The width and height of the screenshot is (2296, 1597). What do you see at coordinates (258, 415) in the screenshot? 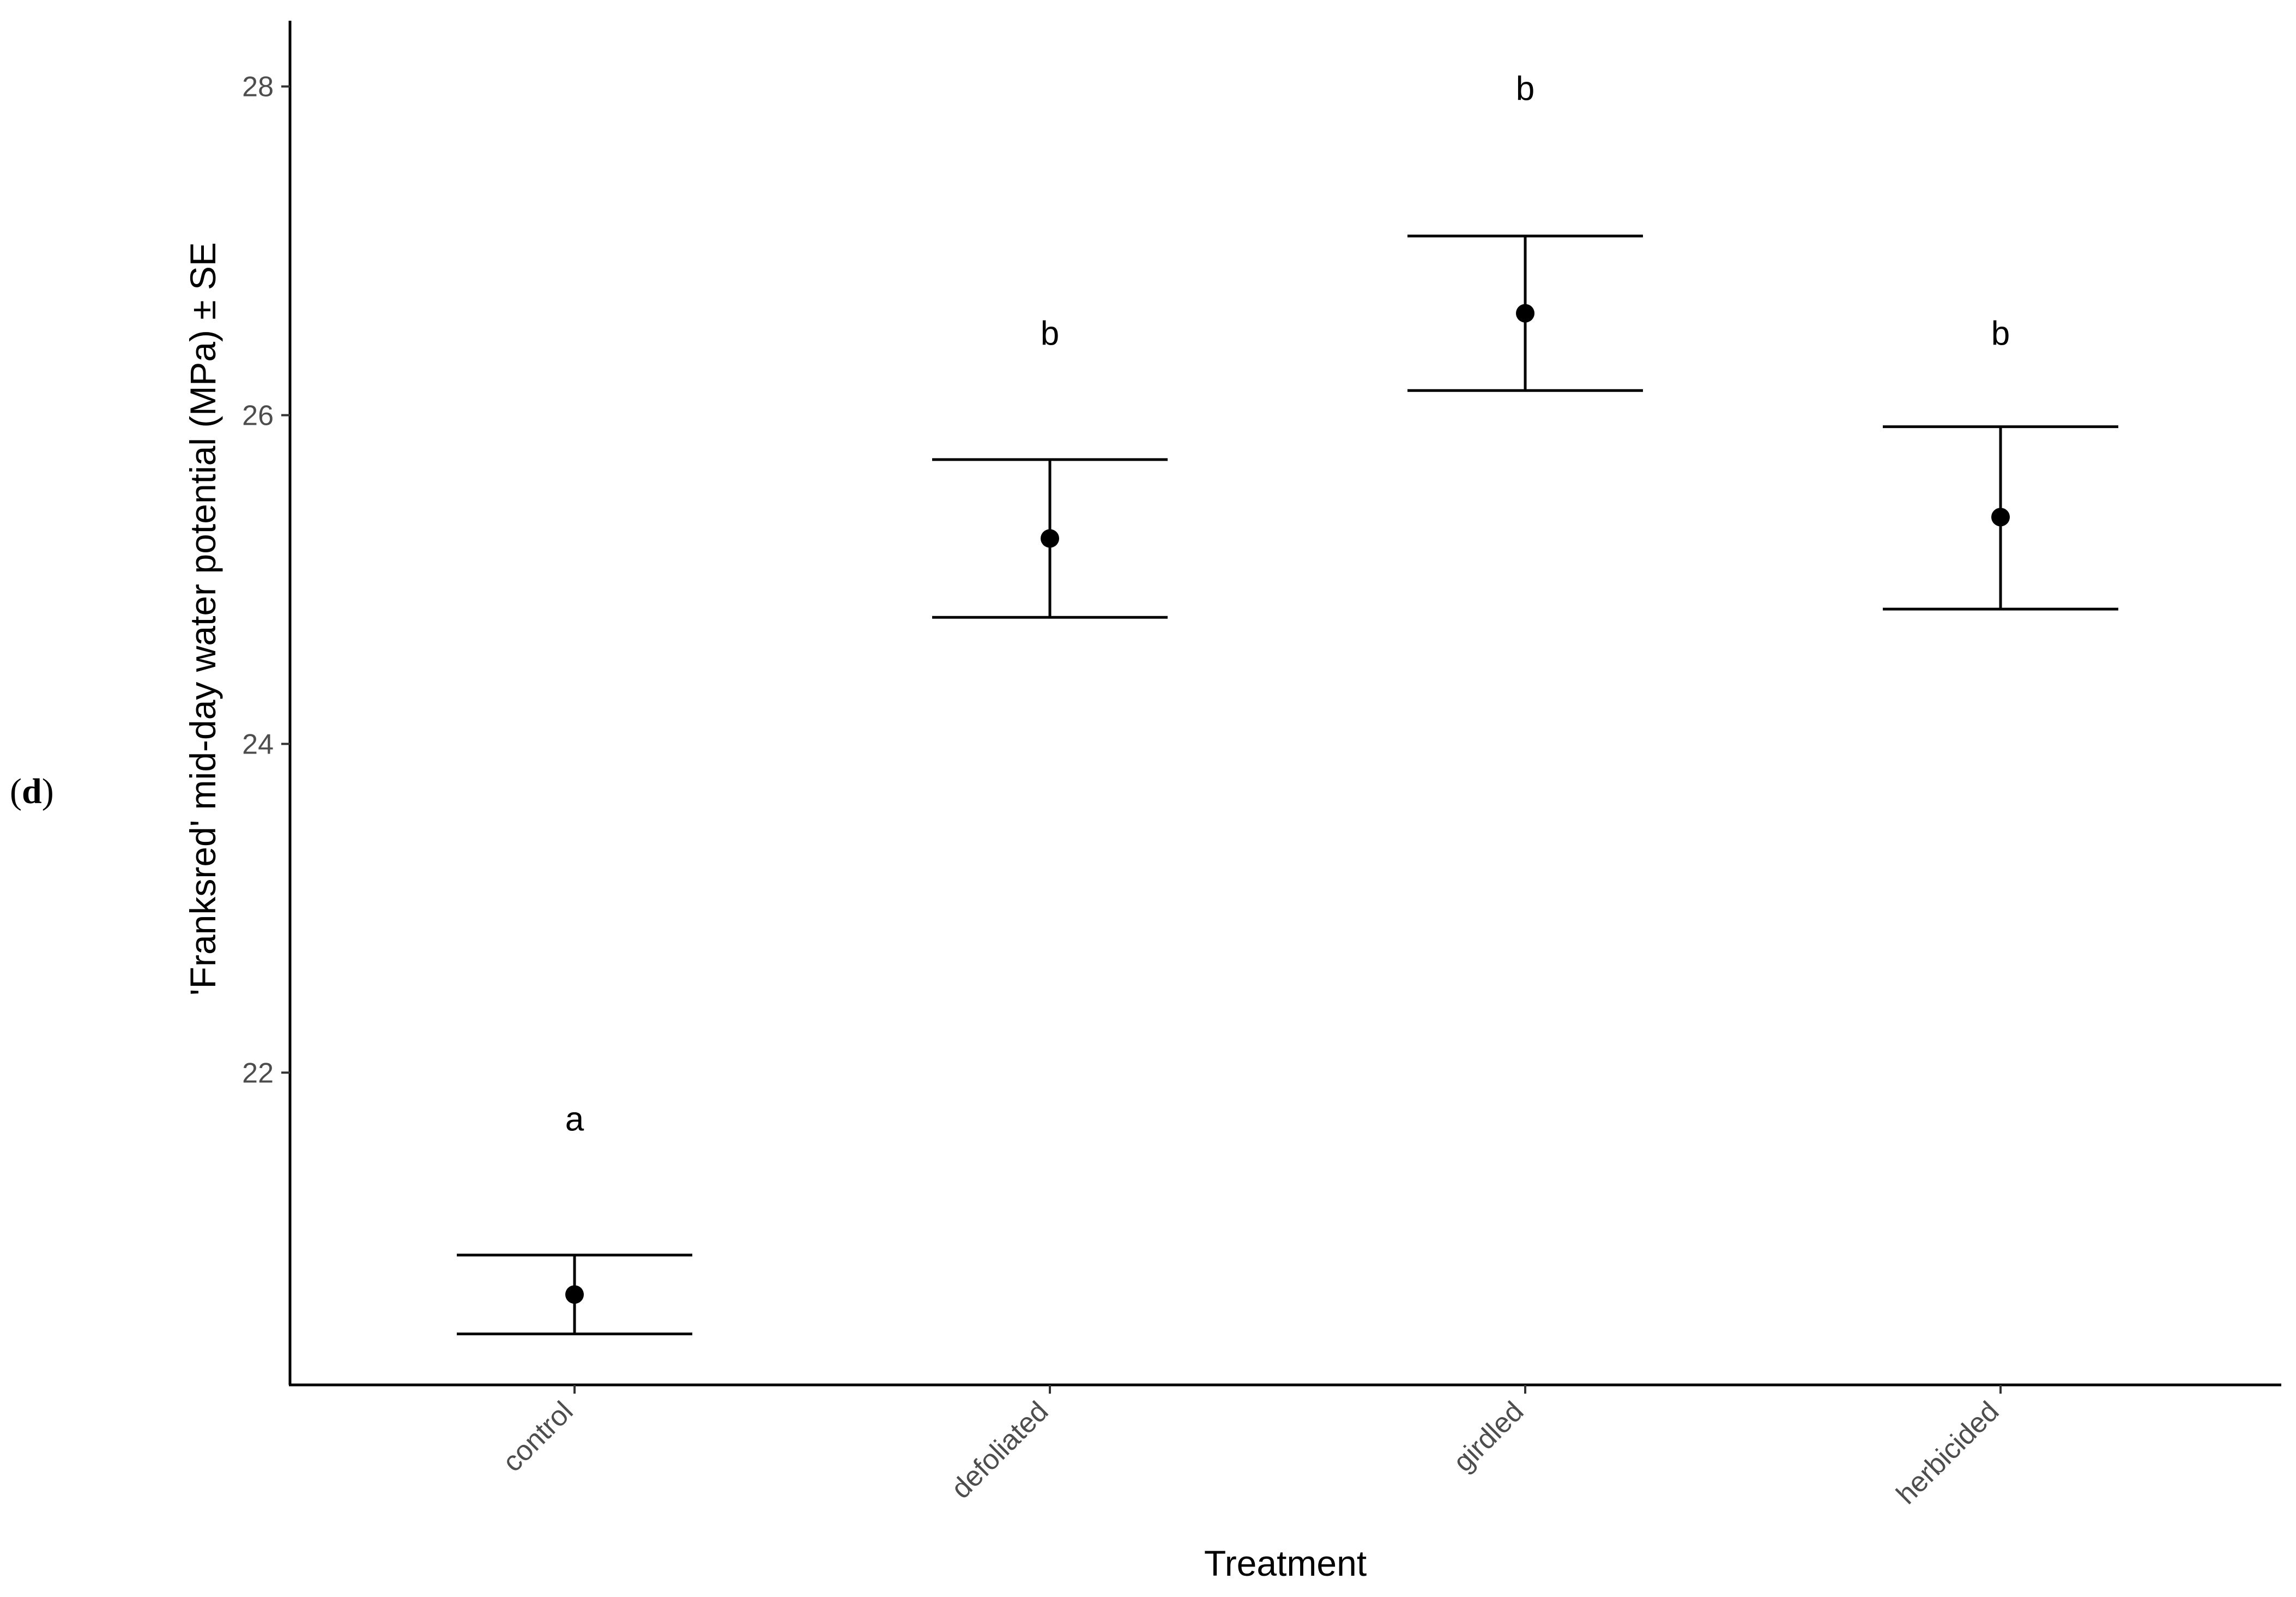
I see `y-tick-label: 26` at bounding box center [258, 415].